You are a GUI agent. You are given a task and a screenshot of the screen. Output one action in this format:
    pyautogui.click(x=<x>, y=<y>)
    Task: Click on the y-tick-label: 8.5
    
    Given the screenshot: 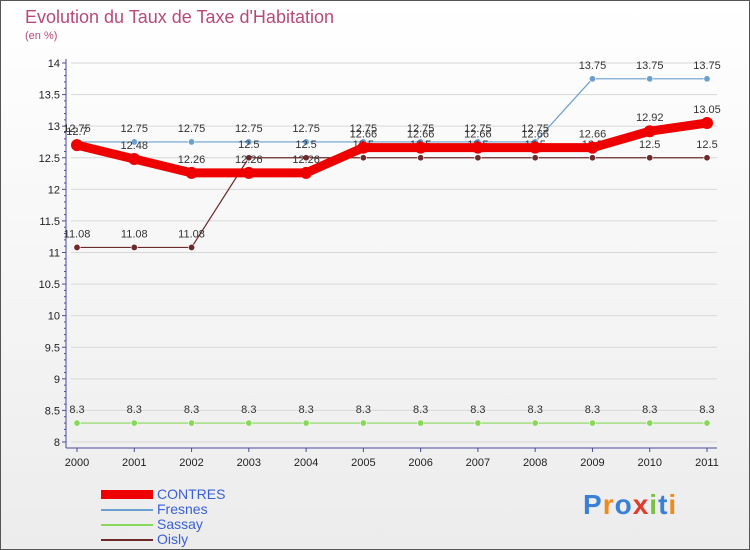 What is the action you would take?
    pyautogui.click(x=52, y=411)
    